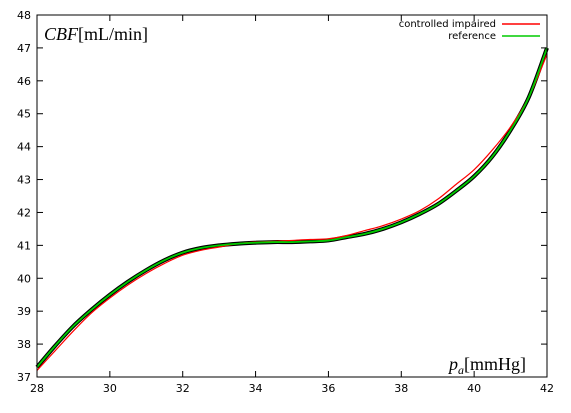 This screenshot has width=571, height=413. I want to click on y-axis-var: CBF, so click(61, 34).